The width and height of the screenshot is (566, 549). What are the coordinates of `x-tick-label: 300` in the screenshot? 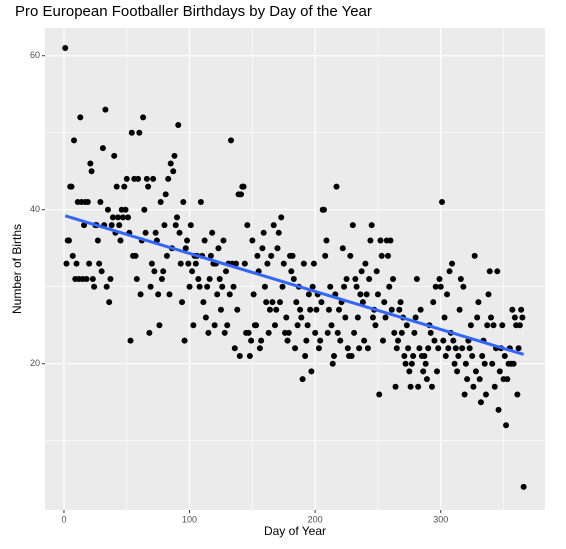 It's located at (440, 519).